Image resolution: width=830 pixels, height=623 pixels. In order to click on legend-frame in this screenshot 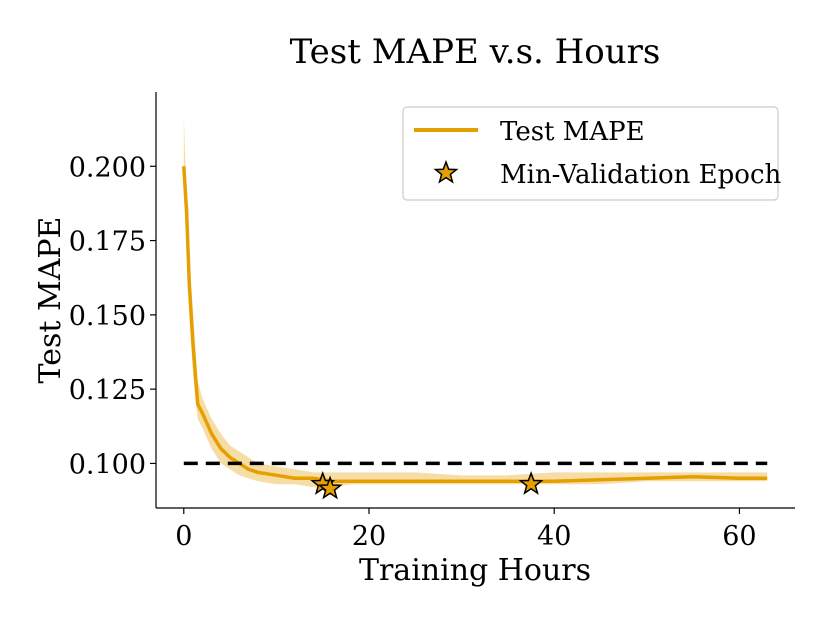, I will do `click(590, 153)`.